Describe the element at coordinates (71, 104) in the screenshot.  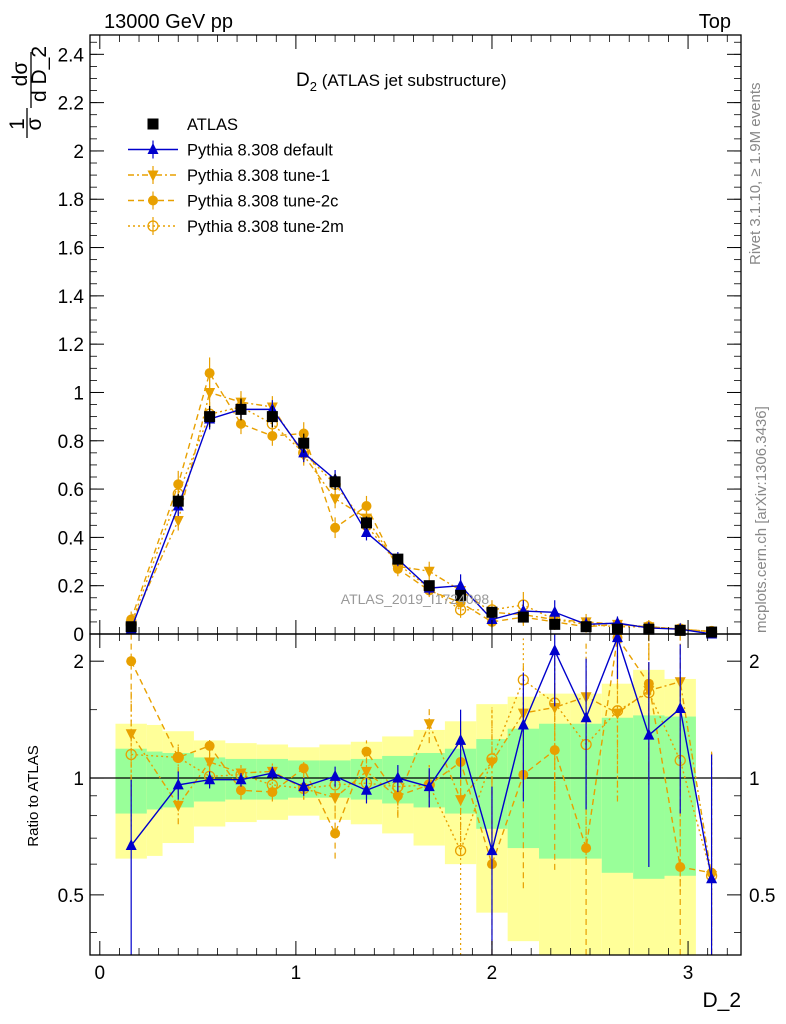
I see `y-tick-label: 2.2` at that location.